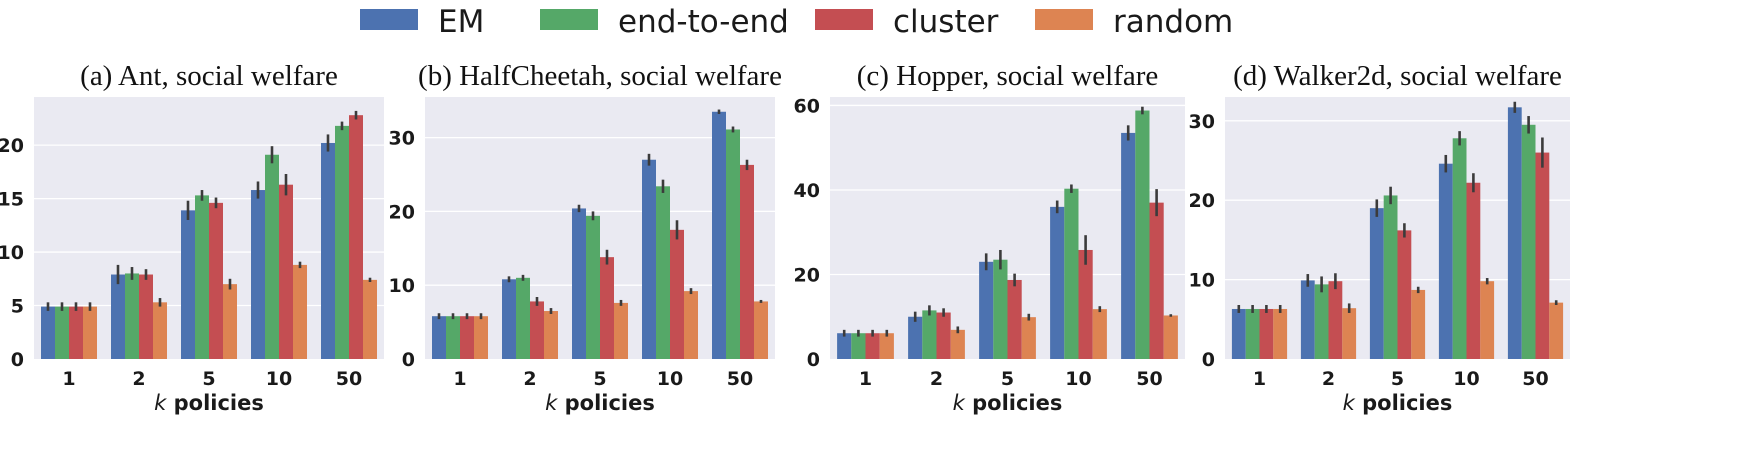 The height and width of the screenshot is (460, 1752). Describe the element at coordinates (1064, 19) in the screenshot. I see `legend-swatch-random` at that location.